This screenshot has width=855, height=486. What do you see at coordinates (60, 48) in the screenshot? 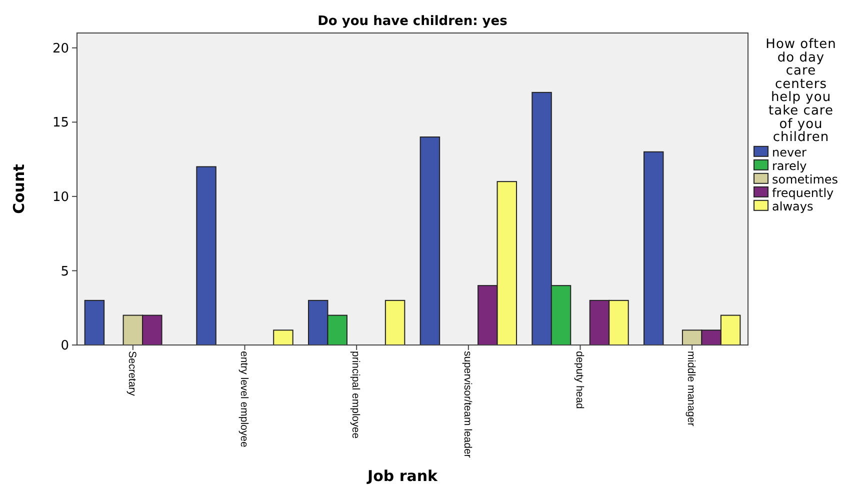
I see `y-tick-label: 20` at bounding box center [60, 48].